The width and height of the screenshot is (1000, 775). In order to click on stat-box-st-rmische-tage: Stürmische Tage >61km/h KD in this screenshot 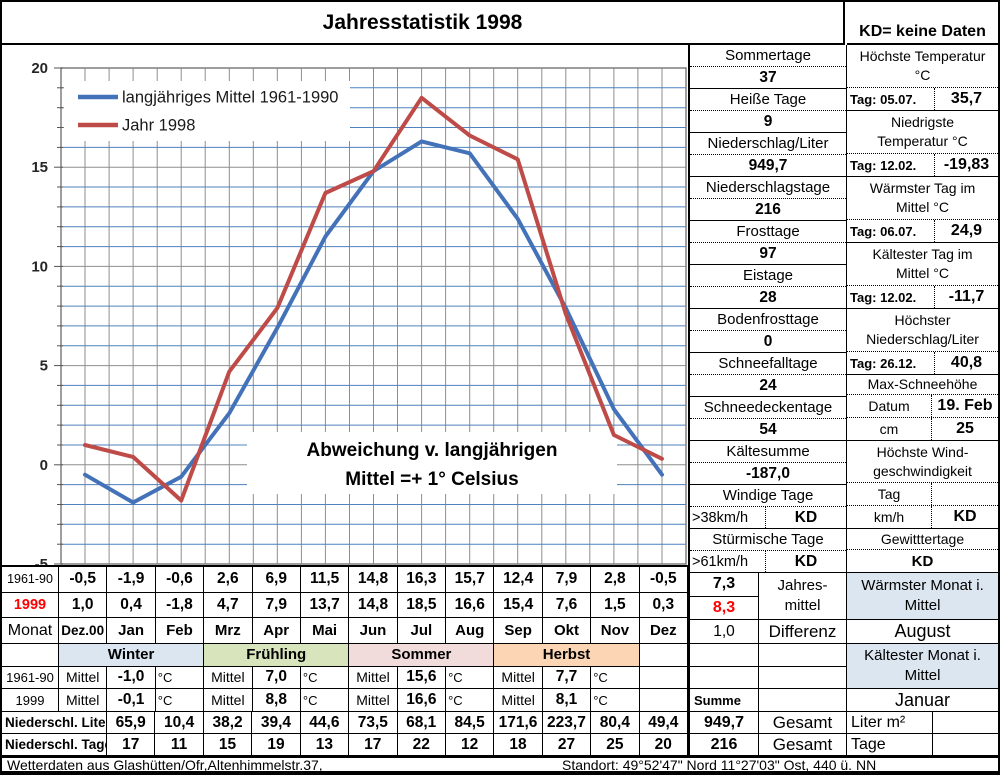, I will do `click(768, 551)`.